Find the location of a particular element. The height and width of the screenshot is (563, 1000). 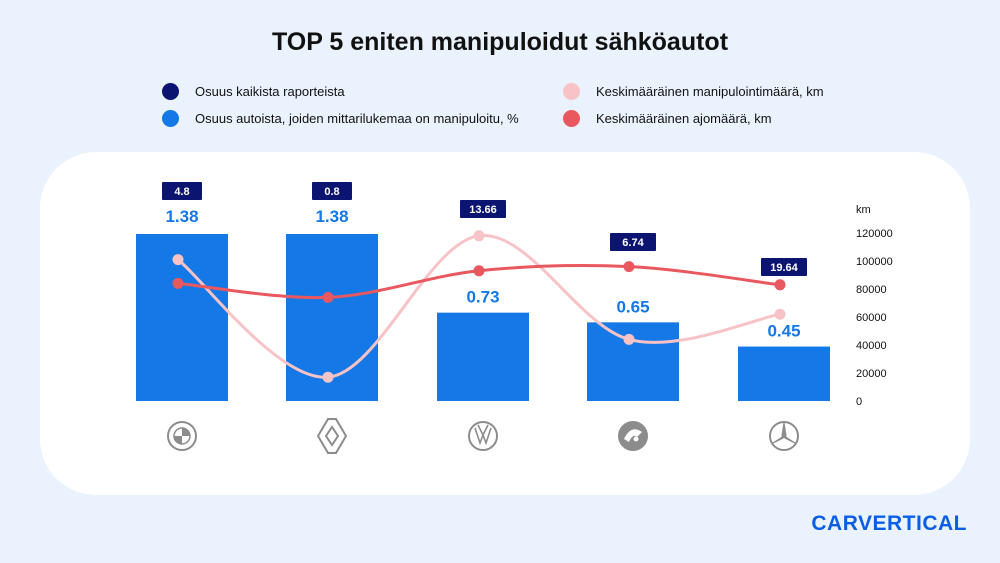

skoda-icon-dot is located at coordinates (636, 439).